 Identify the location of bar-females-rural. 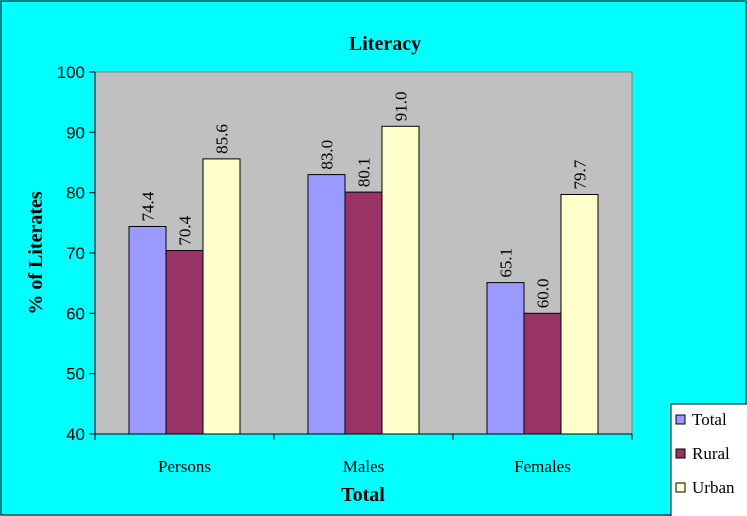
(542, 373).